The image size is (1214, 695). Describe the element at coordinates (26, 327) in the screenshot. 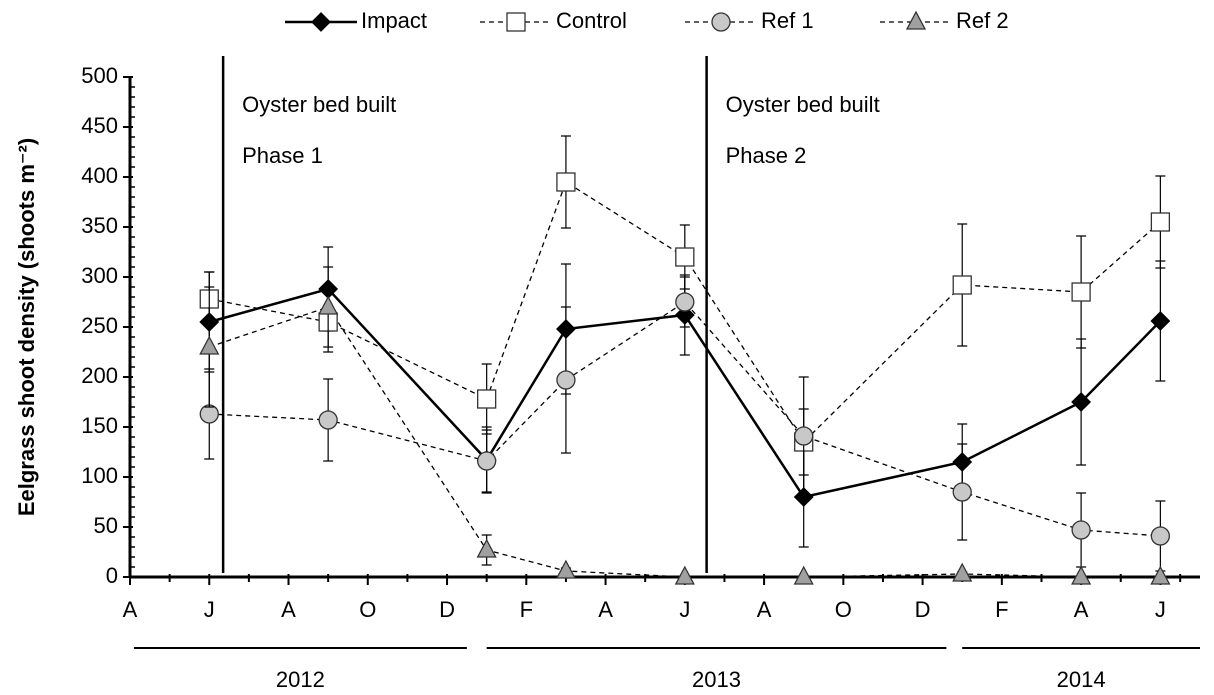

I see `y-axis-label: Eelgrass shoot density (shoots m⁻²)` at that location.